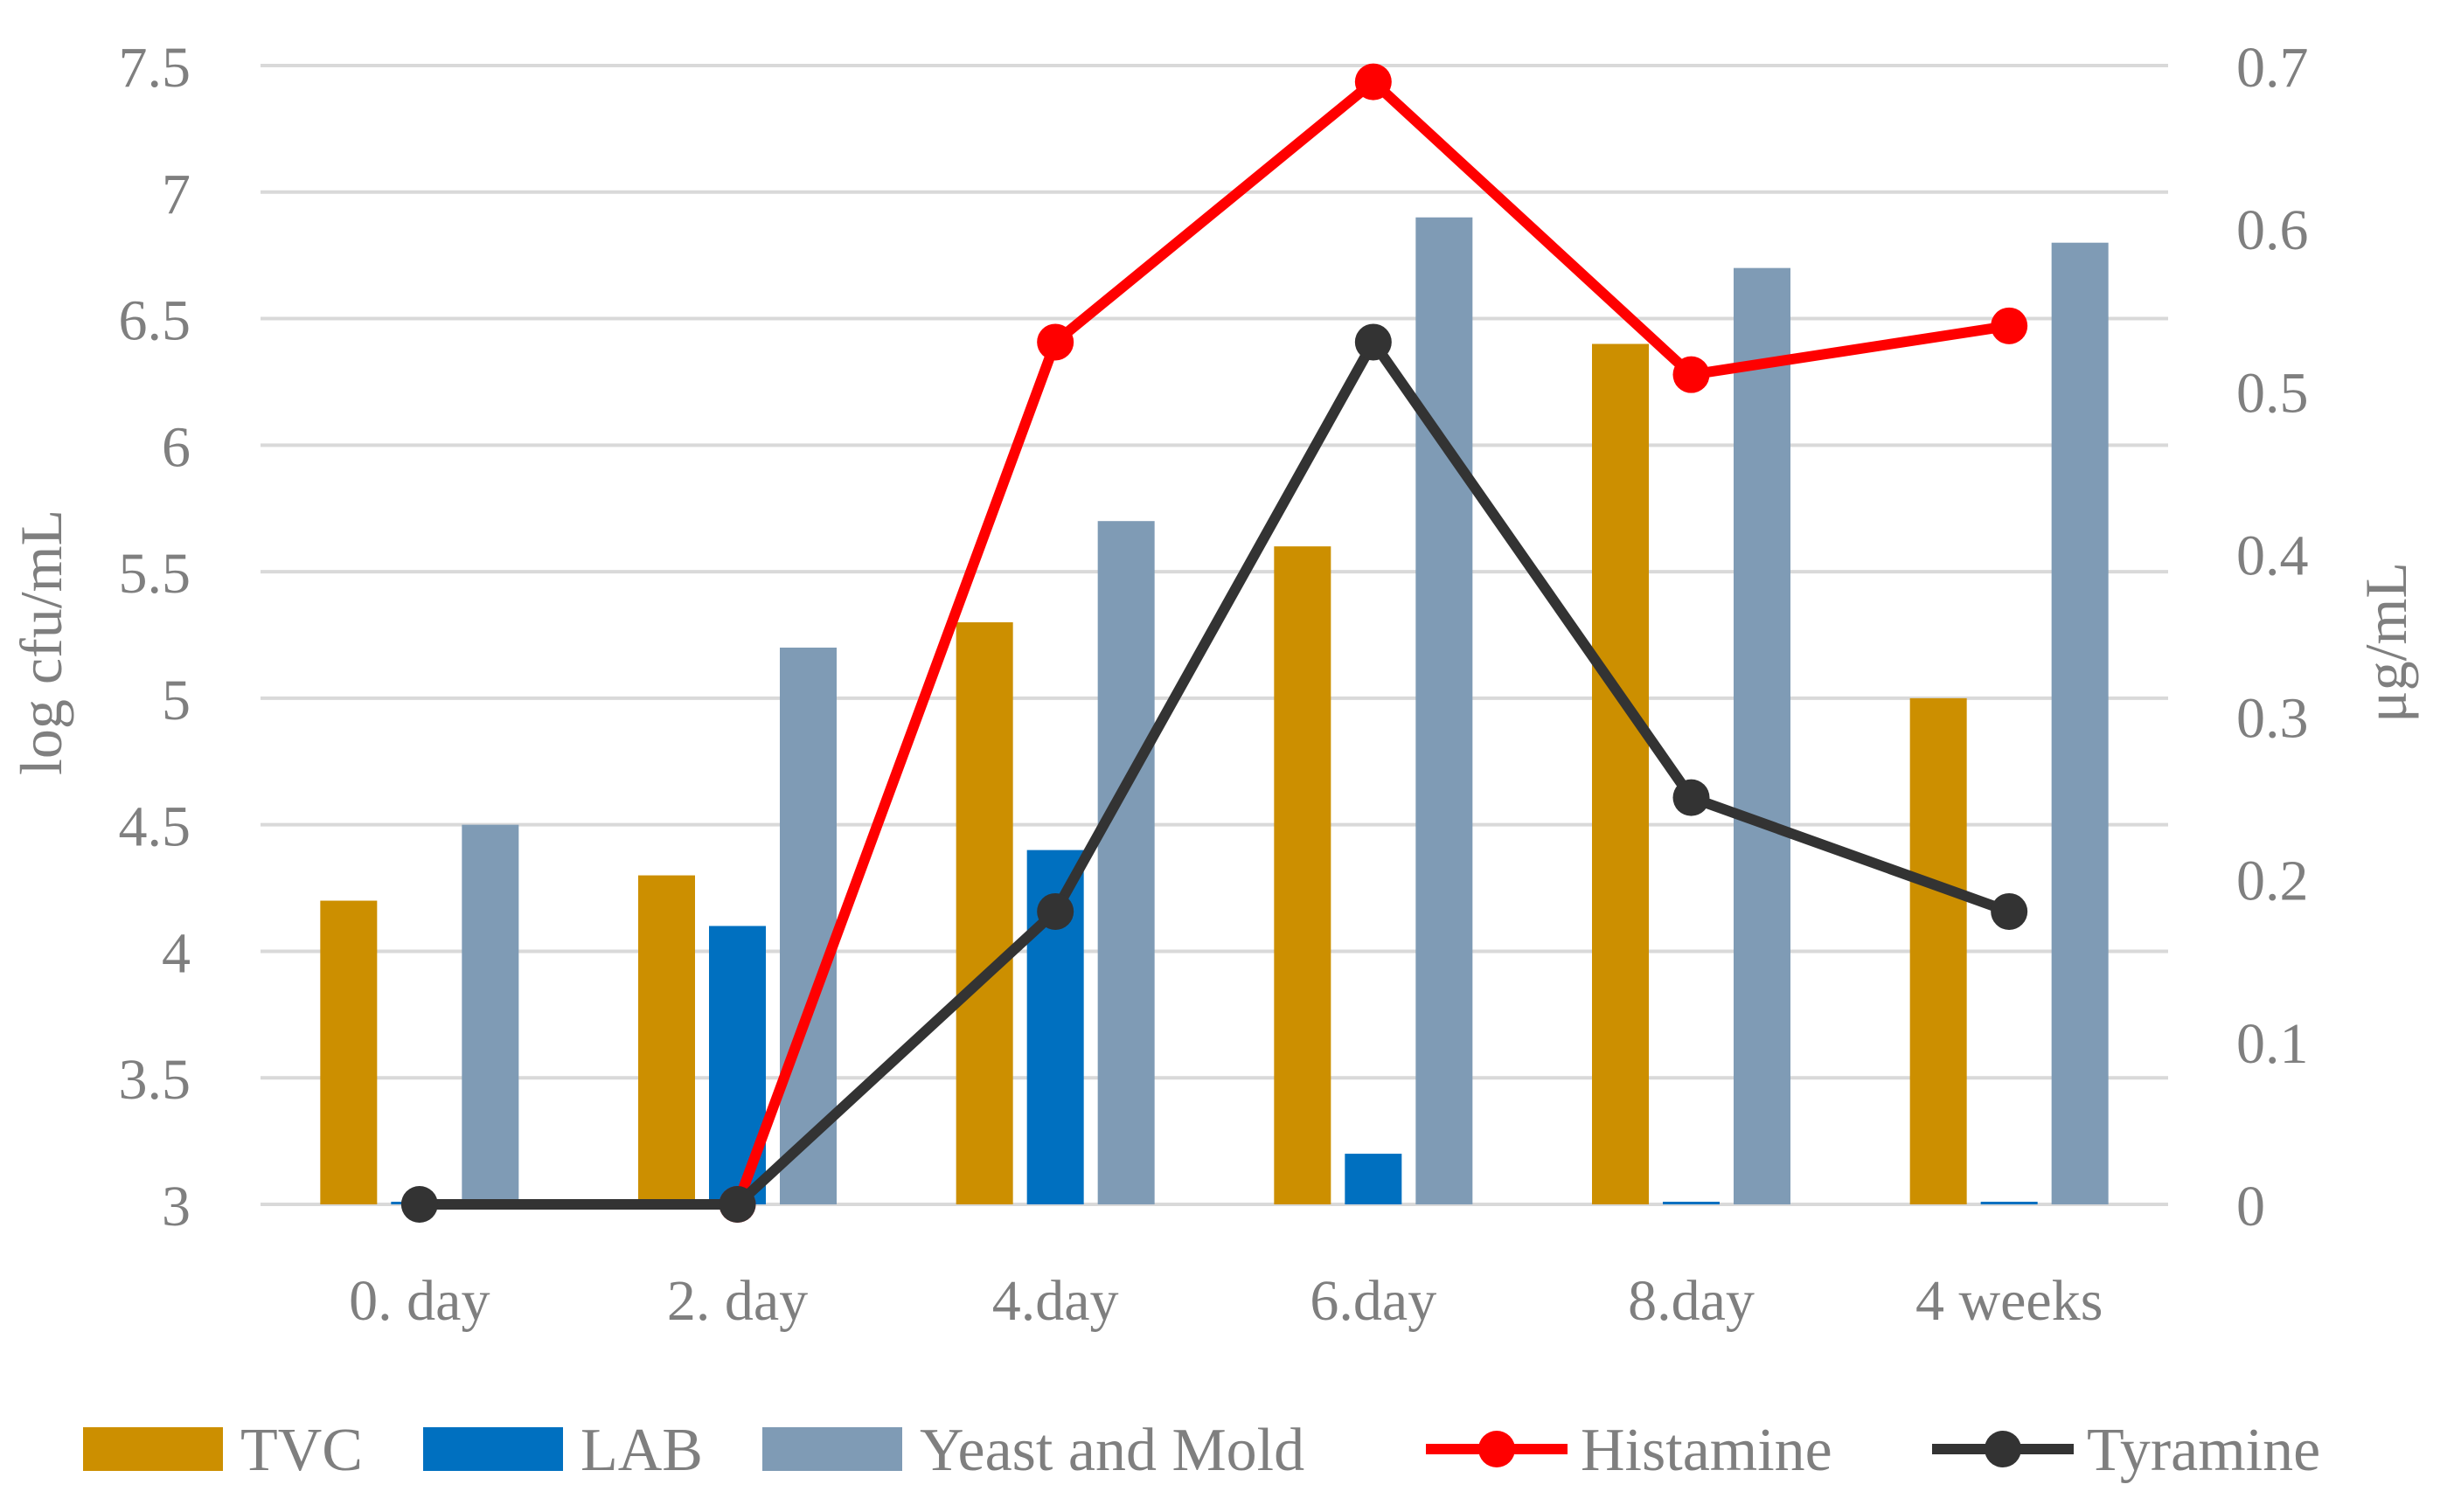  I want to click on y-tick-label: 6.5, so click(155, 321).